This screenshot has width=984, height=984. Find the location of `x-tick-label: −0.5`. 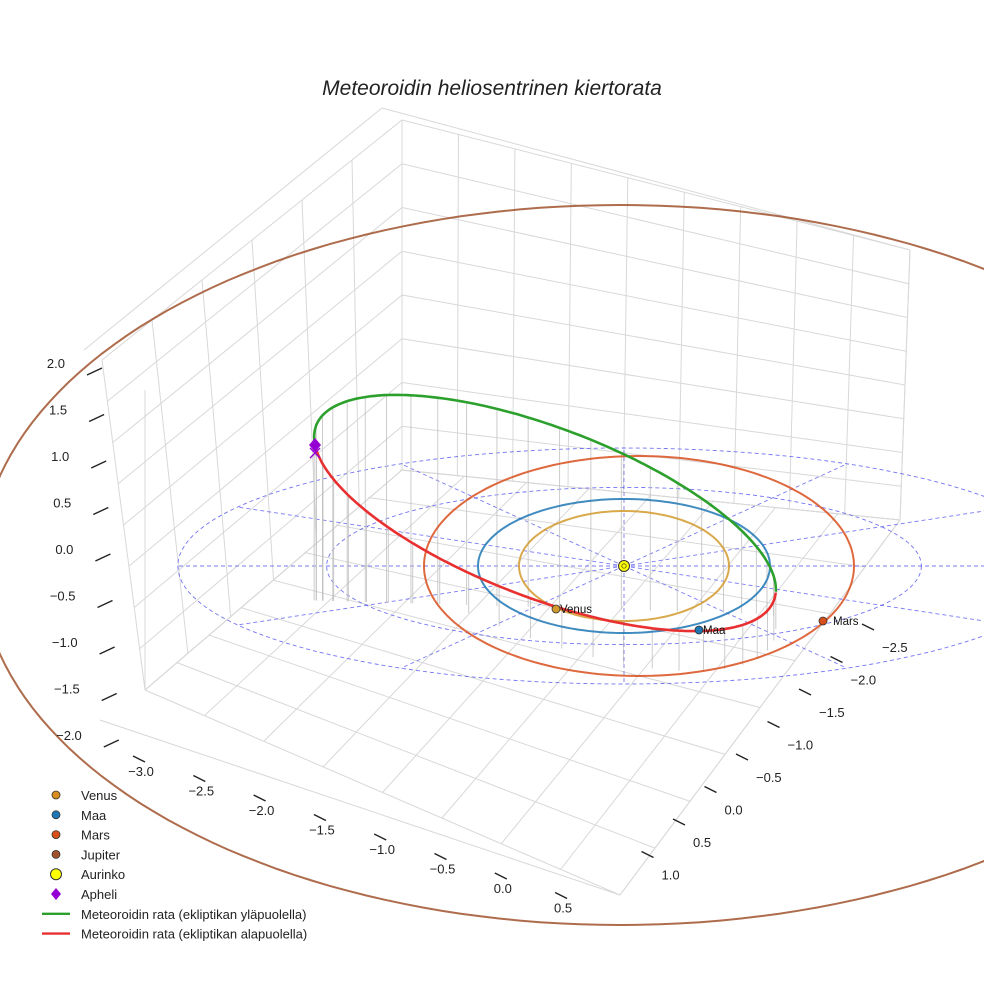

x-tick-label: −0.5 is located at coordinates (443, 869).